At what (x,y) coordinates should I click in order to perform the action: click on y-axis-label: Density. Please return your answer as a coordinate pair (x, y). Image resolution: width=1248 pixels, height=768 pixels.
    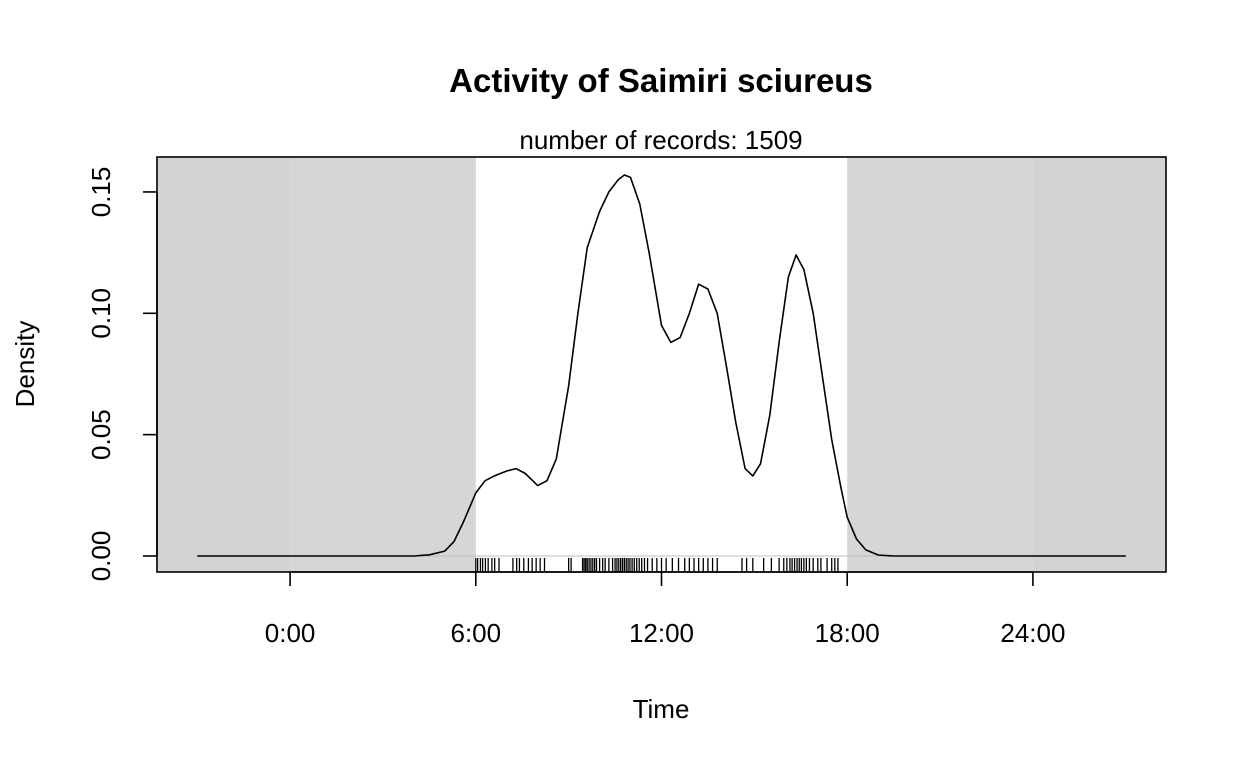
    Looking at the image, I should click on (25, 364).